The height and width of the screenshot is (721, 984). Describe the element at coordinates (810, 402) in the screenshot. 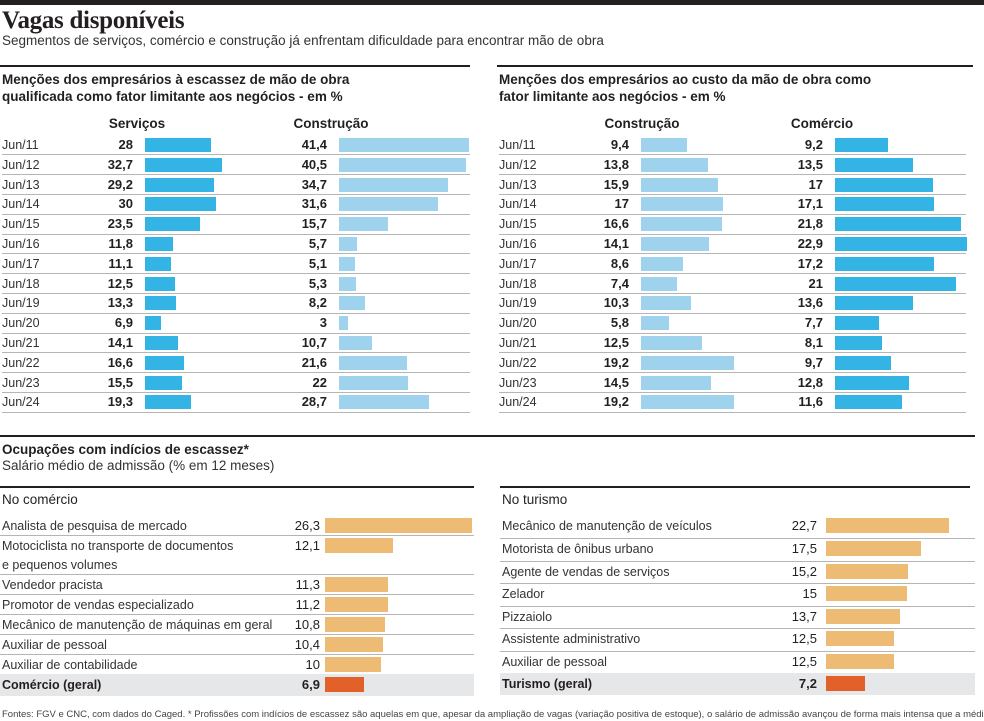

I see `value-label: 11,6` at that location.